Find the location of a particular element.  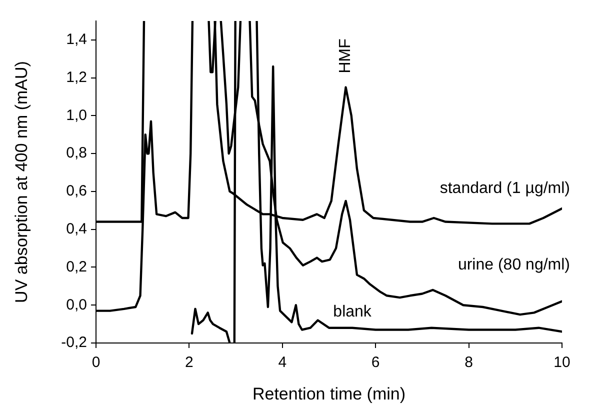

x-axis-title: Retention time (min) is located at coordinates (329, 394).